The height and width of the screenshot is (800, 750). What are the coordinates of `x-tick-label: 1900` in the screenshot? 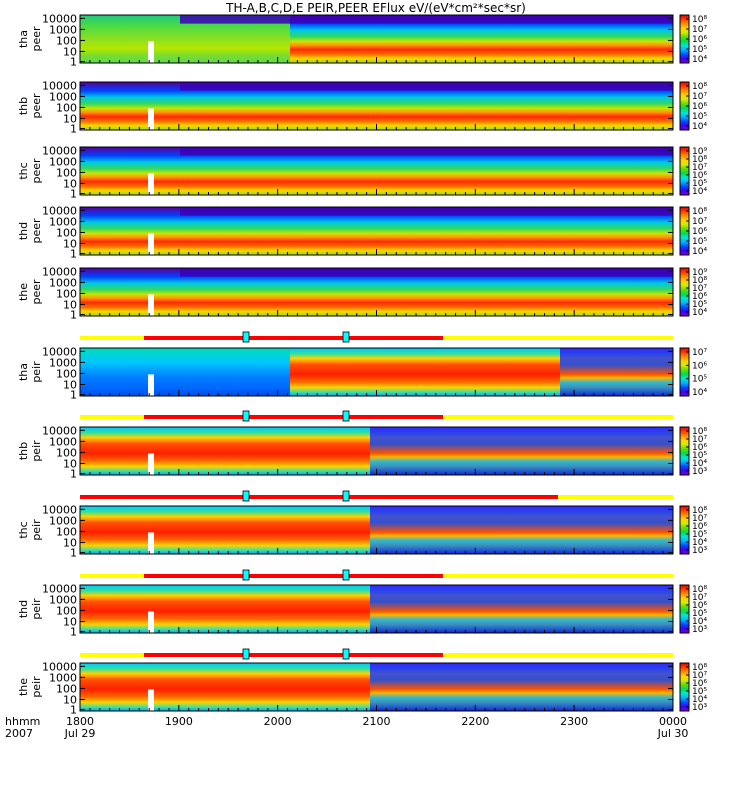 It's located at (179, 721).